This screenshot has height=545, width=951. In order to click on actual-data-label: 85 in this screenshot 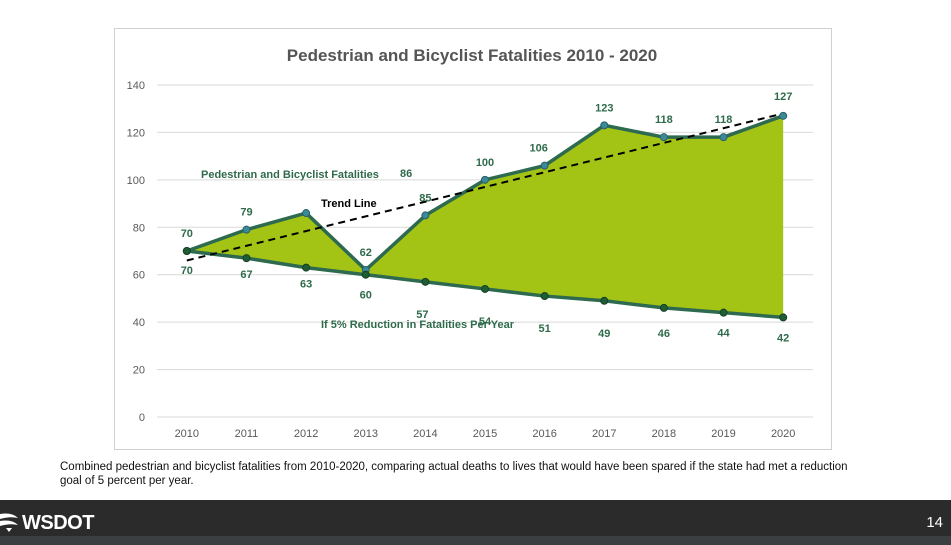, I will do `click(425, 198)`.